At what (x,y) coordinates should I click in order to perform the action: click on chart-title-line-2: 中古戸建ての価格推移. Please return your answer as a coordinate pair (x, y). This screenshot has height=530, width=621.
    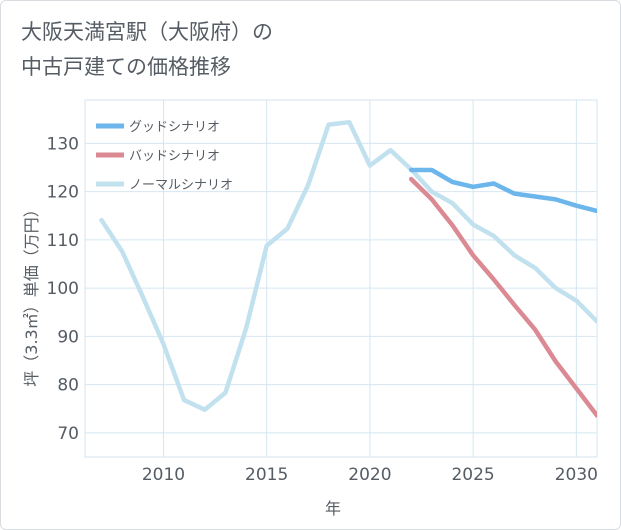
    Looking at the image, I should click on (126, 67).